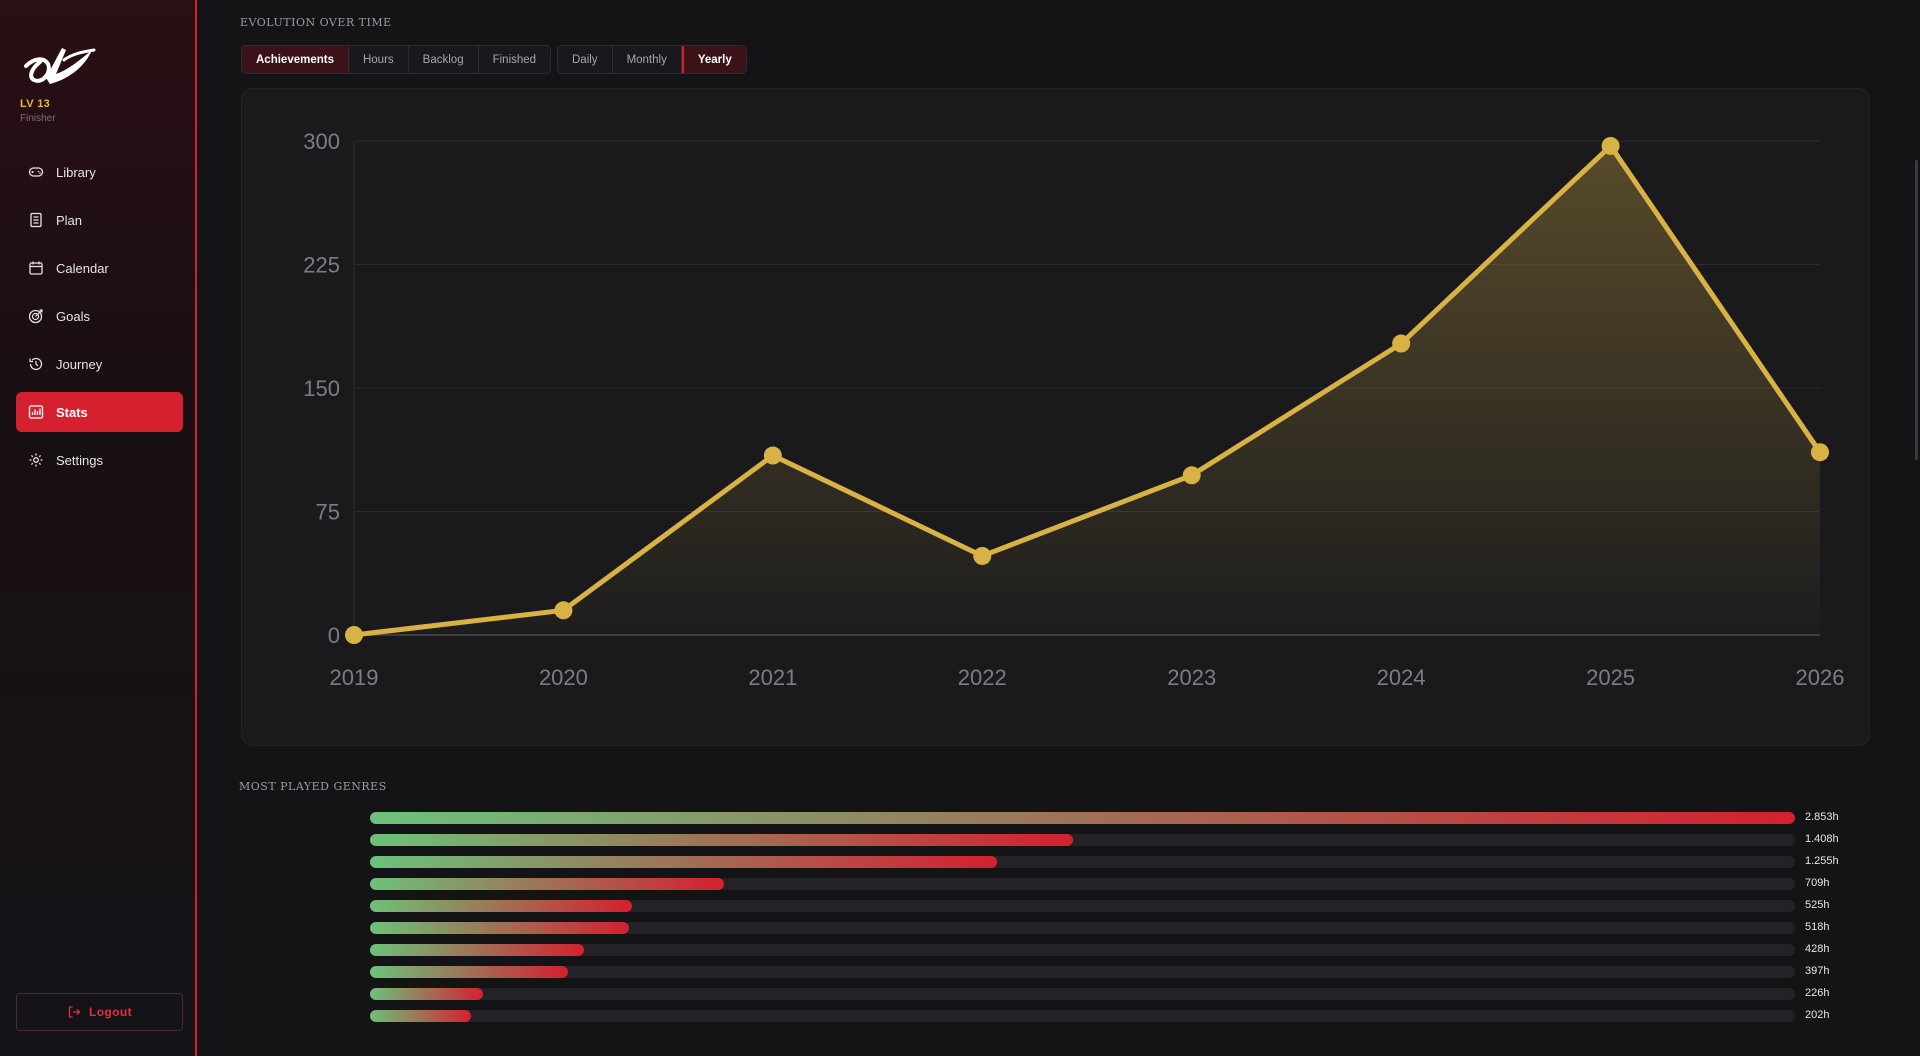  What do you see at coordinates (79, 460) in the screenshot?
I see `sidebar-item-label: Settings` at bounding box center [79, 460].